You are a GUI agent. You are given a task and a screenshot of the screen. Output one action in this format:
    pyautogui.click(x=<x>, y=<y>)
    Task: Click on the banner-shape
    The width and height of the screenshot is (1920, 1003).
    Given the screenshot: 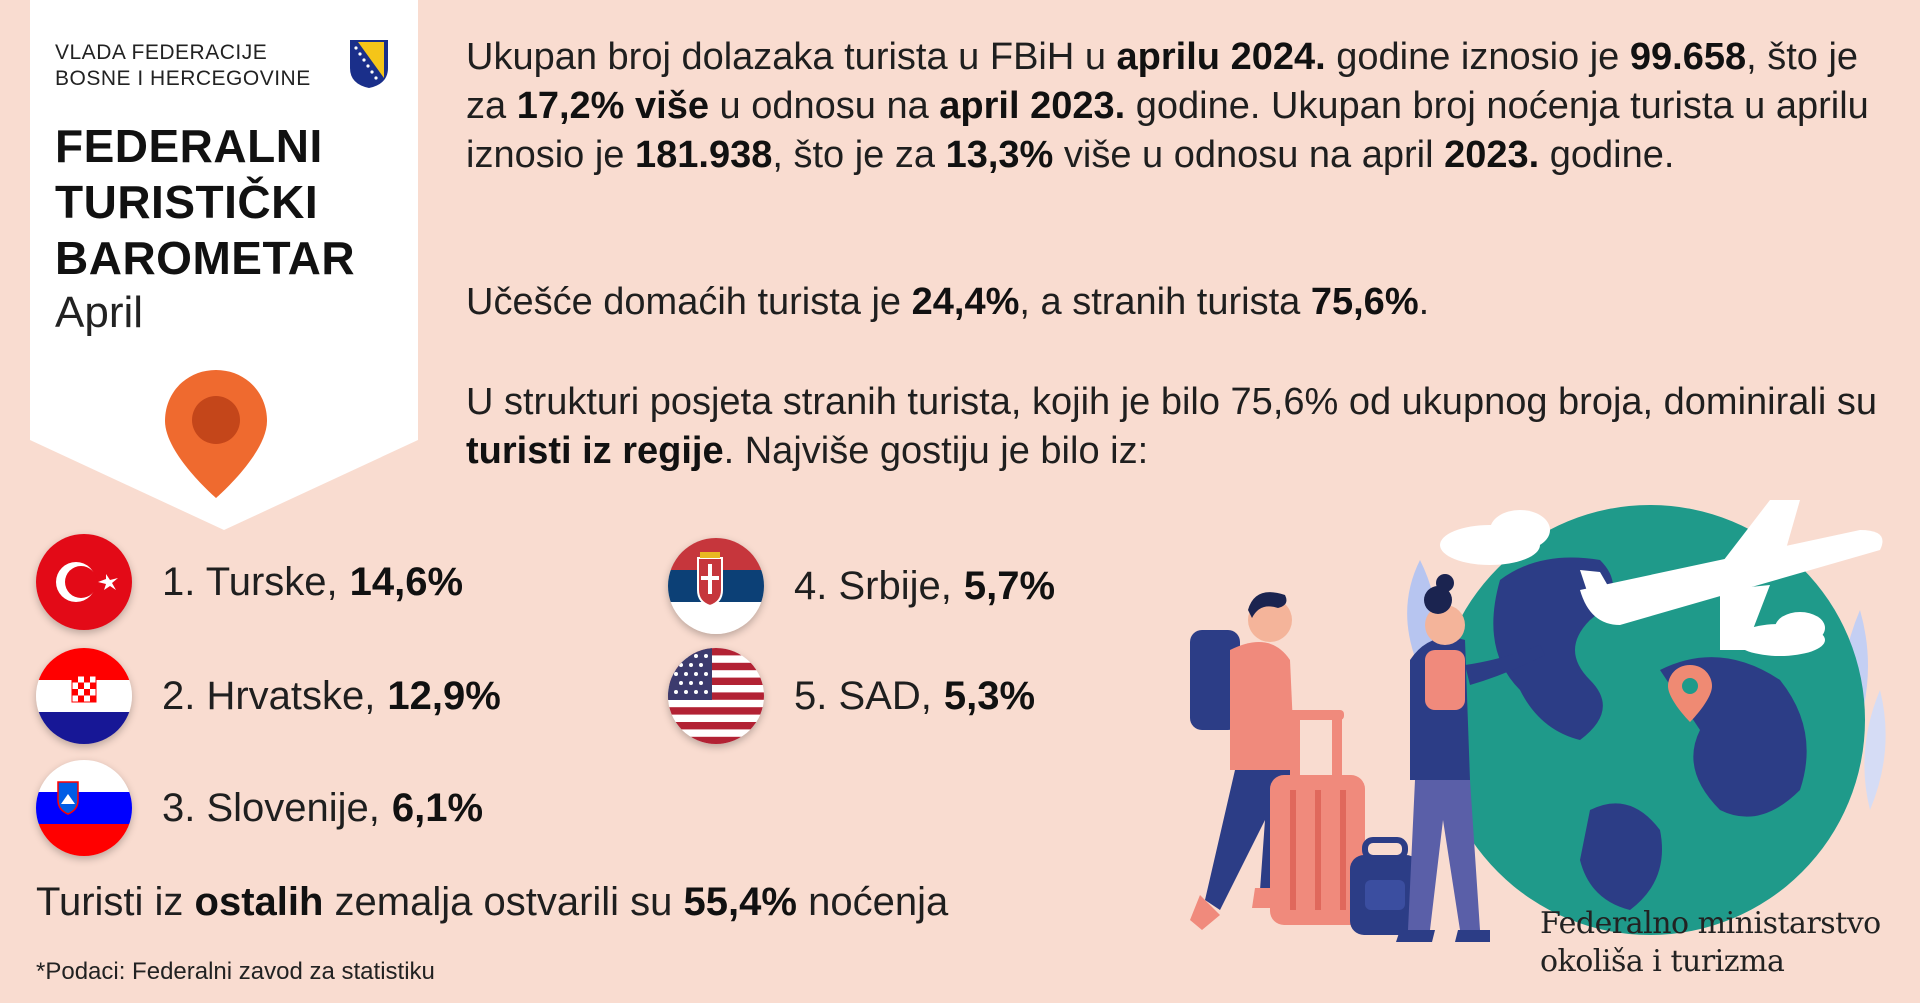 What is the action you would take?
    pyautogui.click(x=224, y=265)
    